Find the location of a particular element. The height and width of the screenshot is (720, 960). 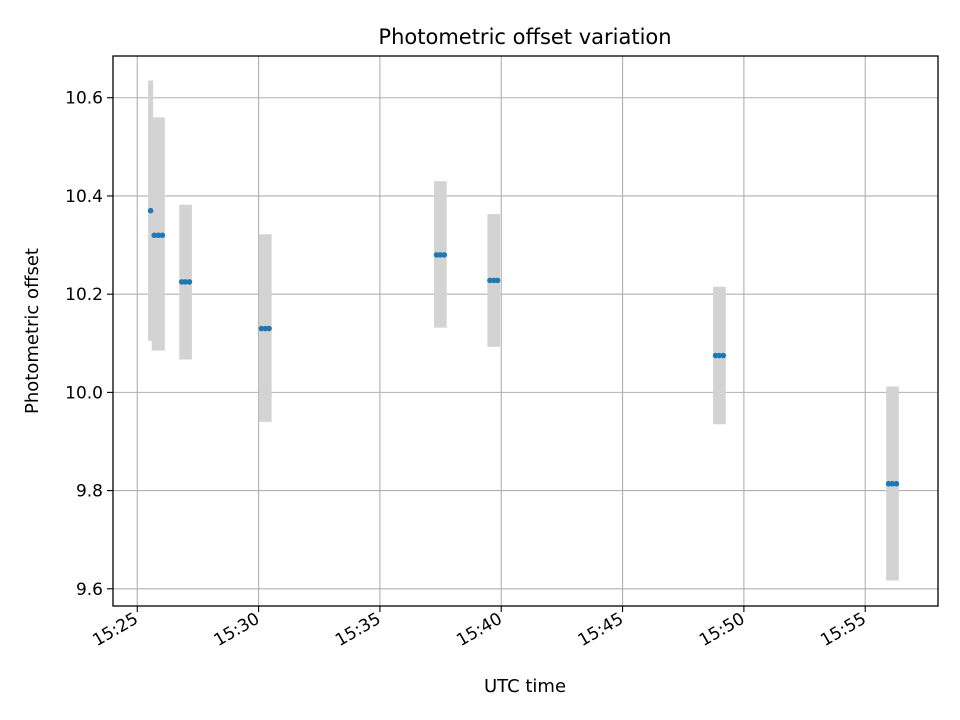

y-tick-label: 10.6 is located at coordinates (84, 99).